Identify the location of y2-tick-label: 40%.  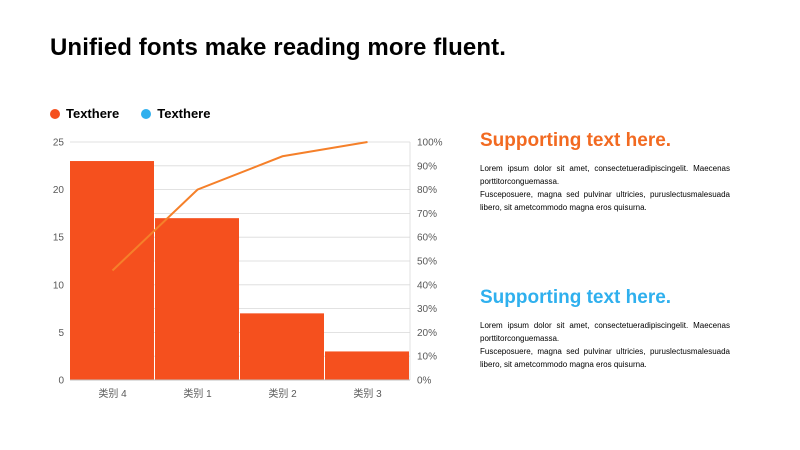
(427, 285).